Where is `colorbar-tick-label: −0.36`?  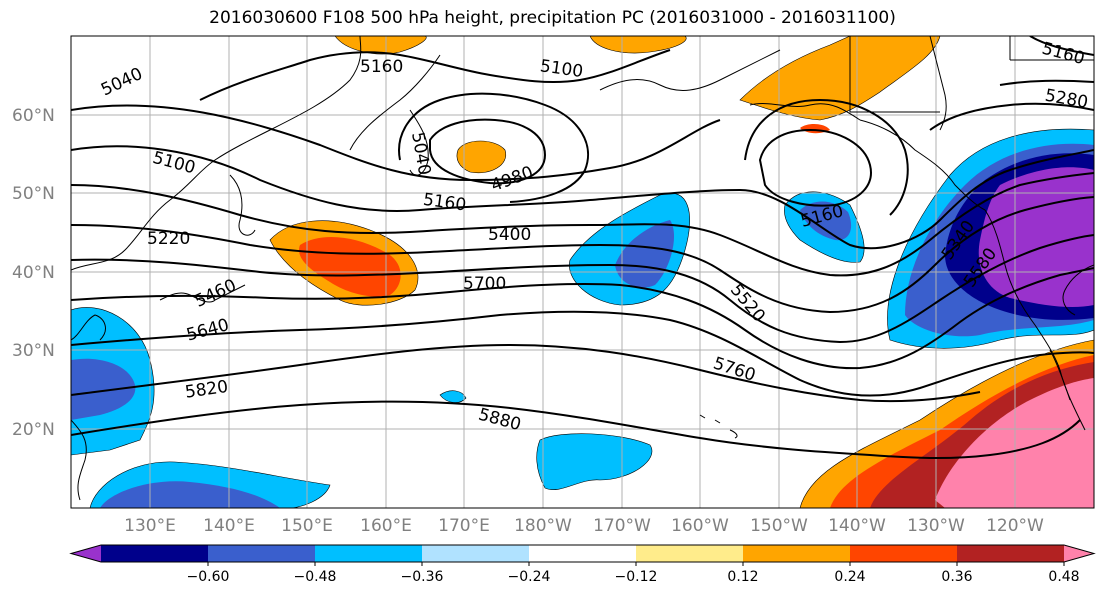
colorbar-tick-label: −0.36 is located at coordinates (422, 577).